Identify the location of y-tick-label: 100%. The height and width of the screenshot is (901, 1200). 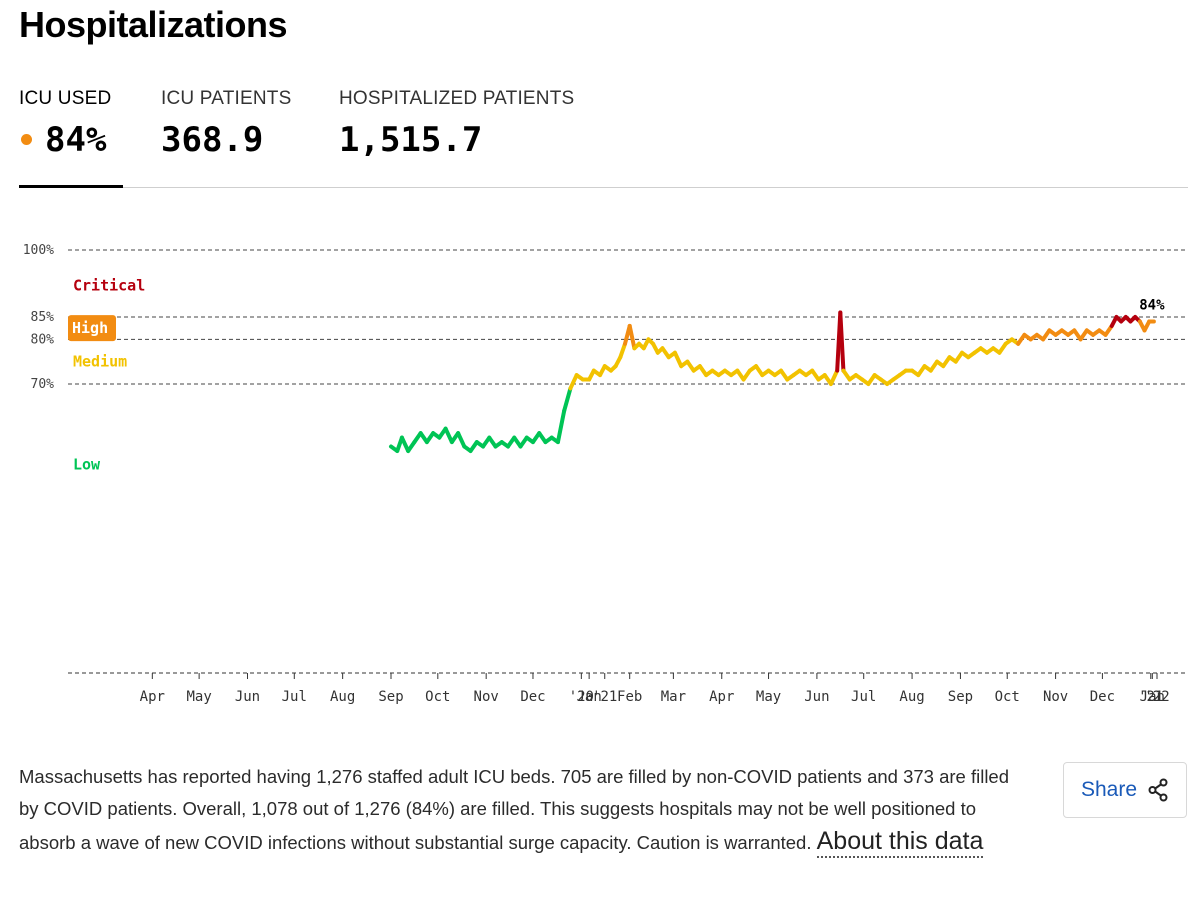
(38, 250).